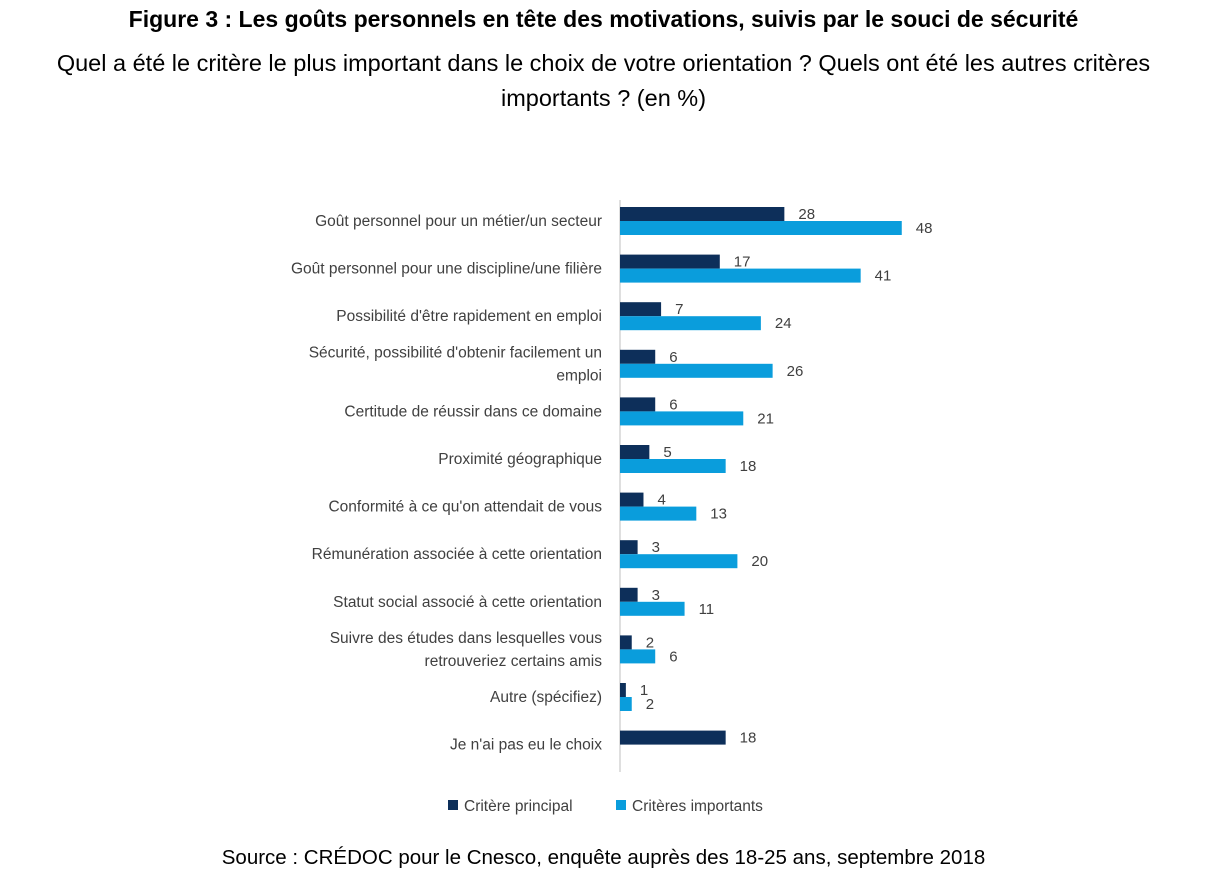 The width and height of the screenshot is (1207, 884). I want to click on data-label-principal: 1, so click(644, 690).